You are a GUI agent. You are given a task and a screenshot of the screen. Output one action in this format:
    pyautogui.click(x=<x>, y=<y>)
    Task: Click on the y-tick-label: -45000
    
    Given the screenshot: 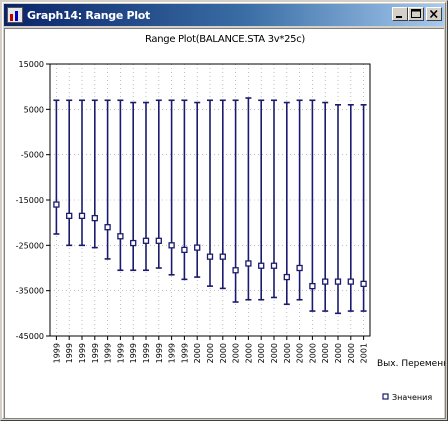 What is the action you would take?
    pyautogui.click(x=30, y=336)
    